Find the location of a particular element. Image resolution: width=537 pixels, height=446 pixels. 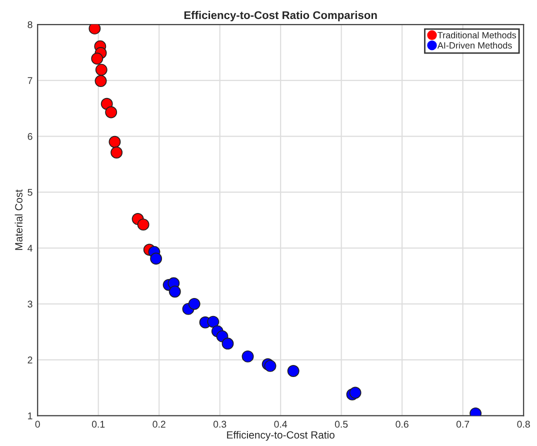

y-tick-label: 4 is located at coordinates (30, 248).